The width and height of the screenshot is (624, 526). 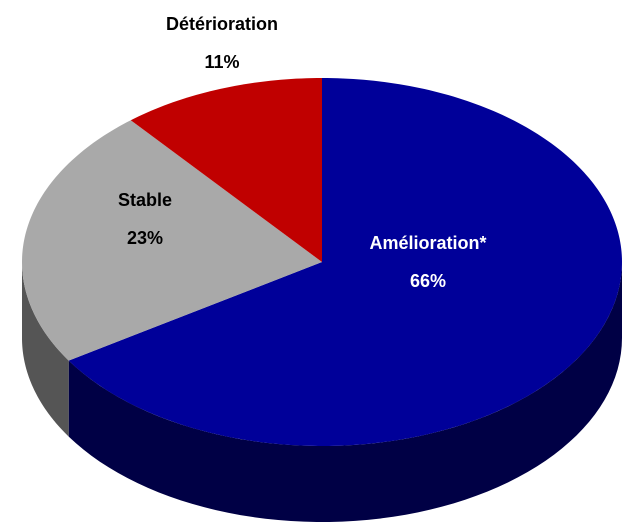 I want to click on slice-value-label: 23%, so click(x=145, y=238).